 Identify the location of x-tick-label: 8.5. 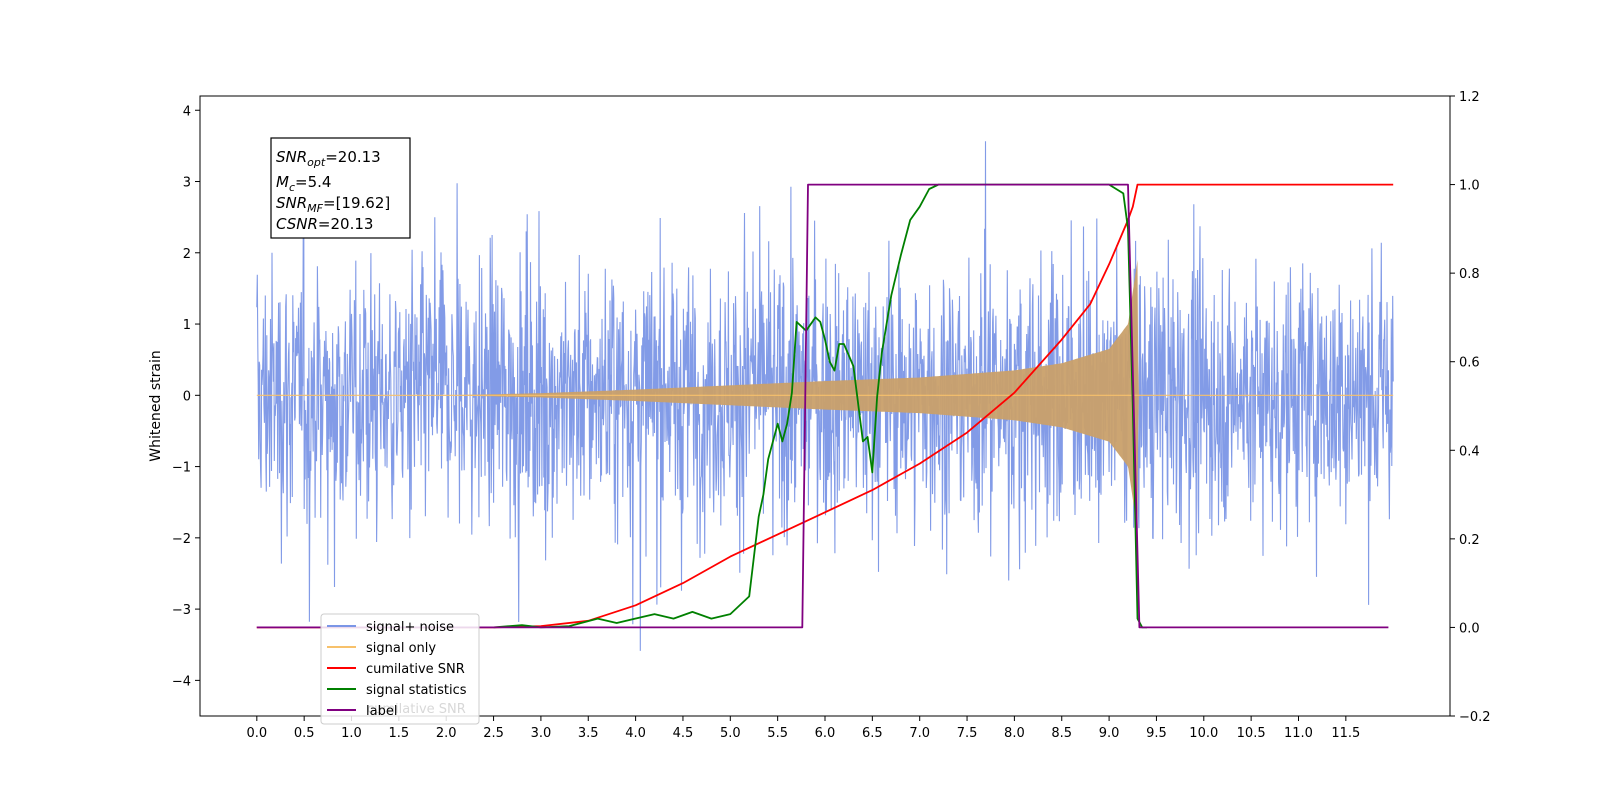
(1061, 733).